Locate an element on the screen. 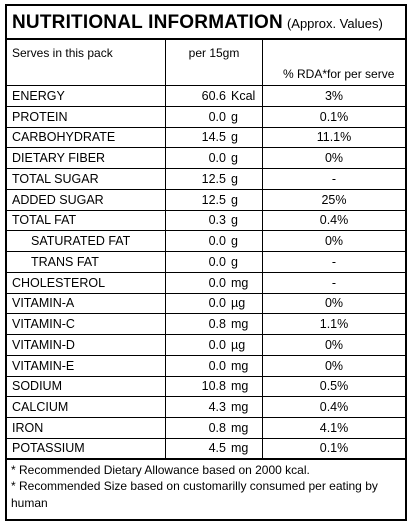  table-row: SODIUM 10.8 mg 0.5% is located at coordinates (206, 387).